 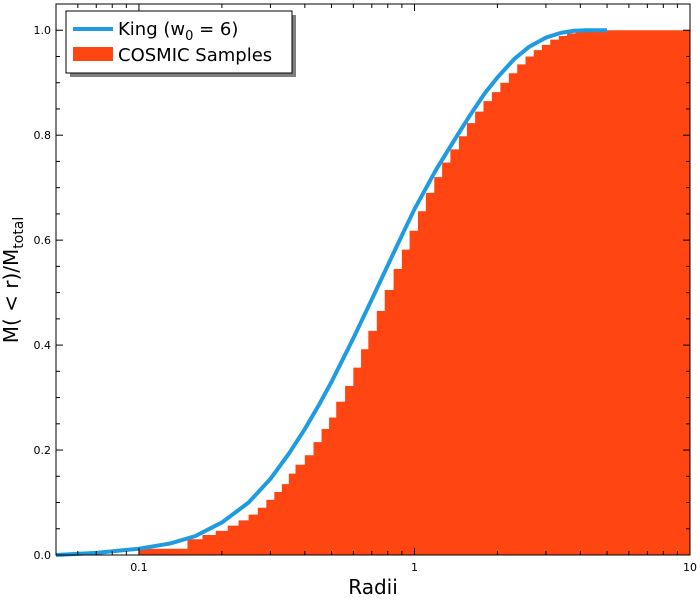 I want to click on x-axis-label: Radii, so click(x=373, y=587).